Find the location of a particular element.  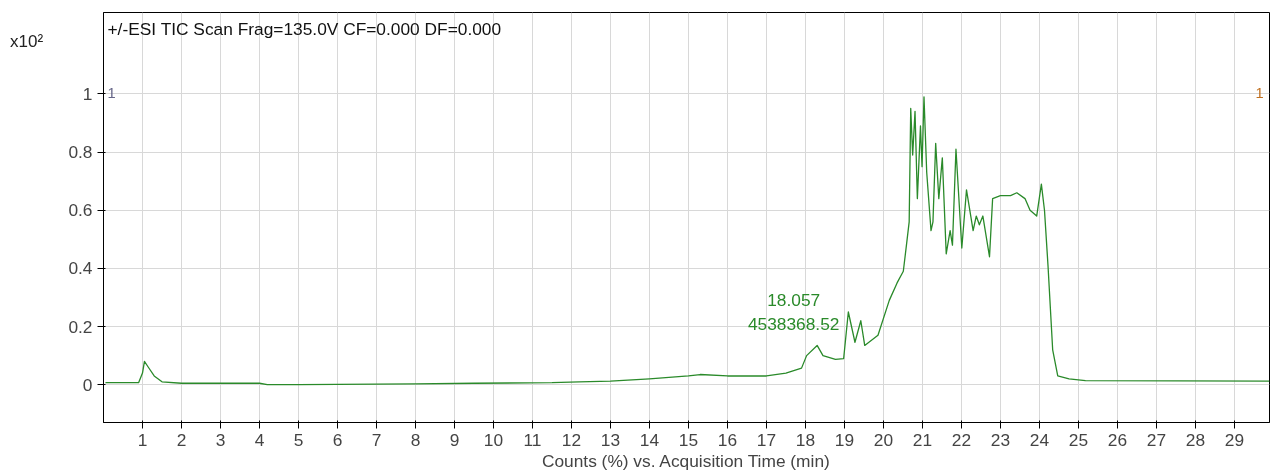

x-tick-label: 23 is located at coordinates (1000, 439).